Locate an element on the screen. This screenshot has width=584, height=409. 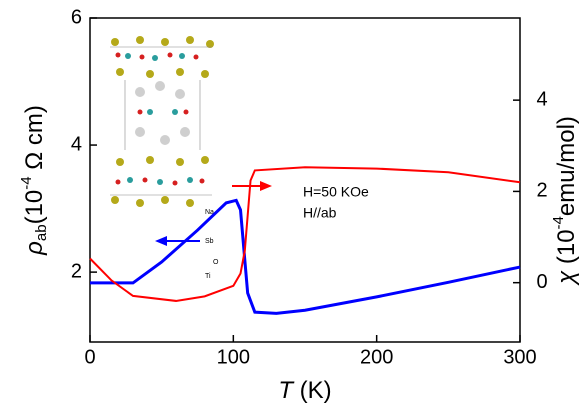
inset-label: O is located at coordinates (216, 262).